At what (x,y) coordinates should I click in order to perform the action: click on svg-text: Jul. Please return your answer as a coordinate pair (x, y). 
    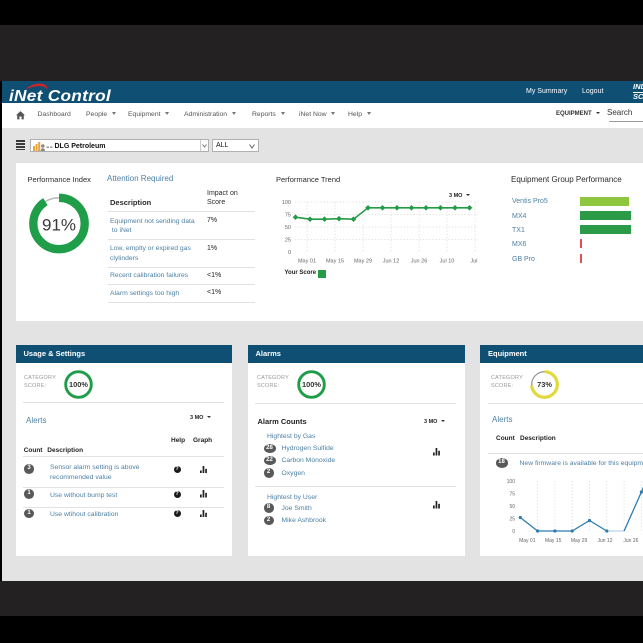
    Looking at the image, I should click on (473, 262).